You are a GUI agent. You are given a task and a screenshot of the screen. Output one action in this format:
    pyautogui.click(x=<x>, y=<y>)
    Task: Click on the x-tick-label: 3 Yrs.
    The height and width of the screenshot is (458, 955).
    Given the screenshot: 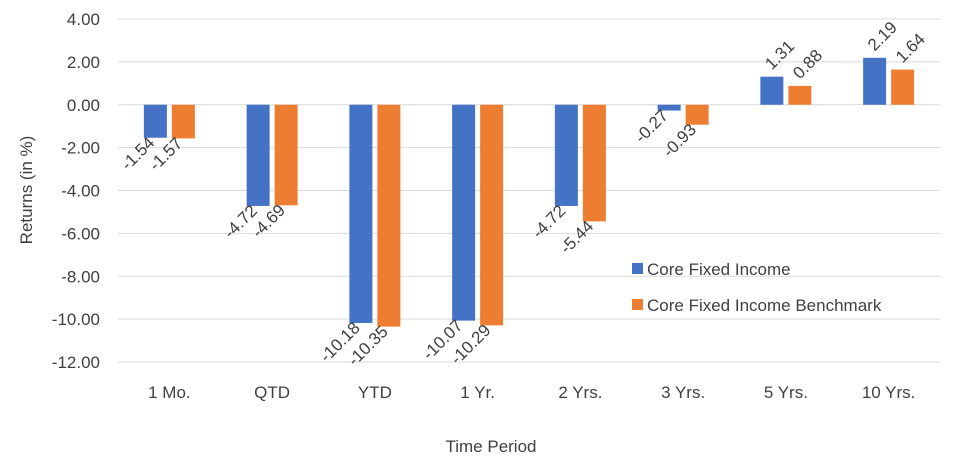 What is the action you would take?
    pyautogui.click(x=683, y=392)
    